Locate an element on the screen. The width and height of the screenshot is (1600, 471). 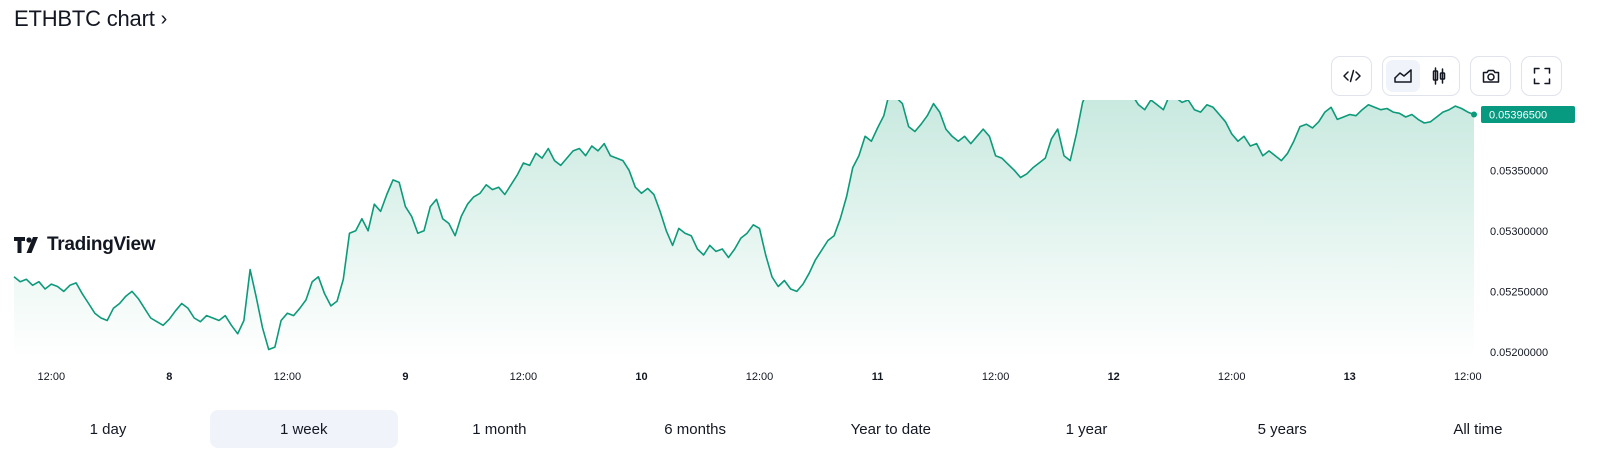
last-price-dot is located at coordinates (1474, 114).